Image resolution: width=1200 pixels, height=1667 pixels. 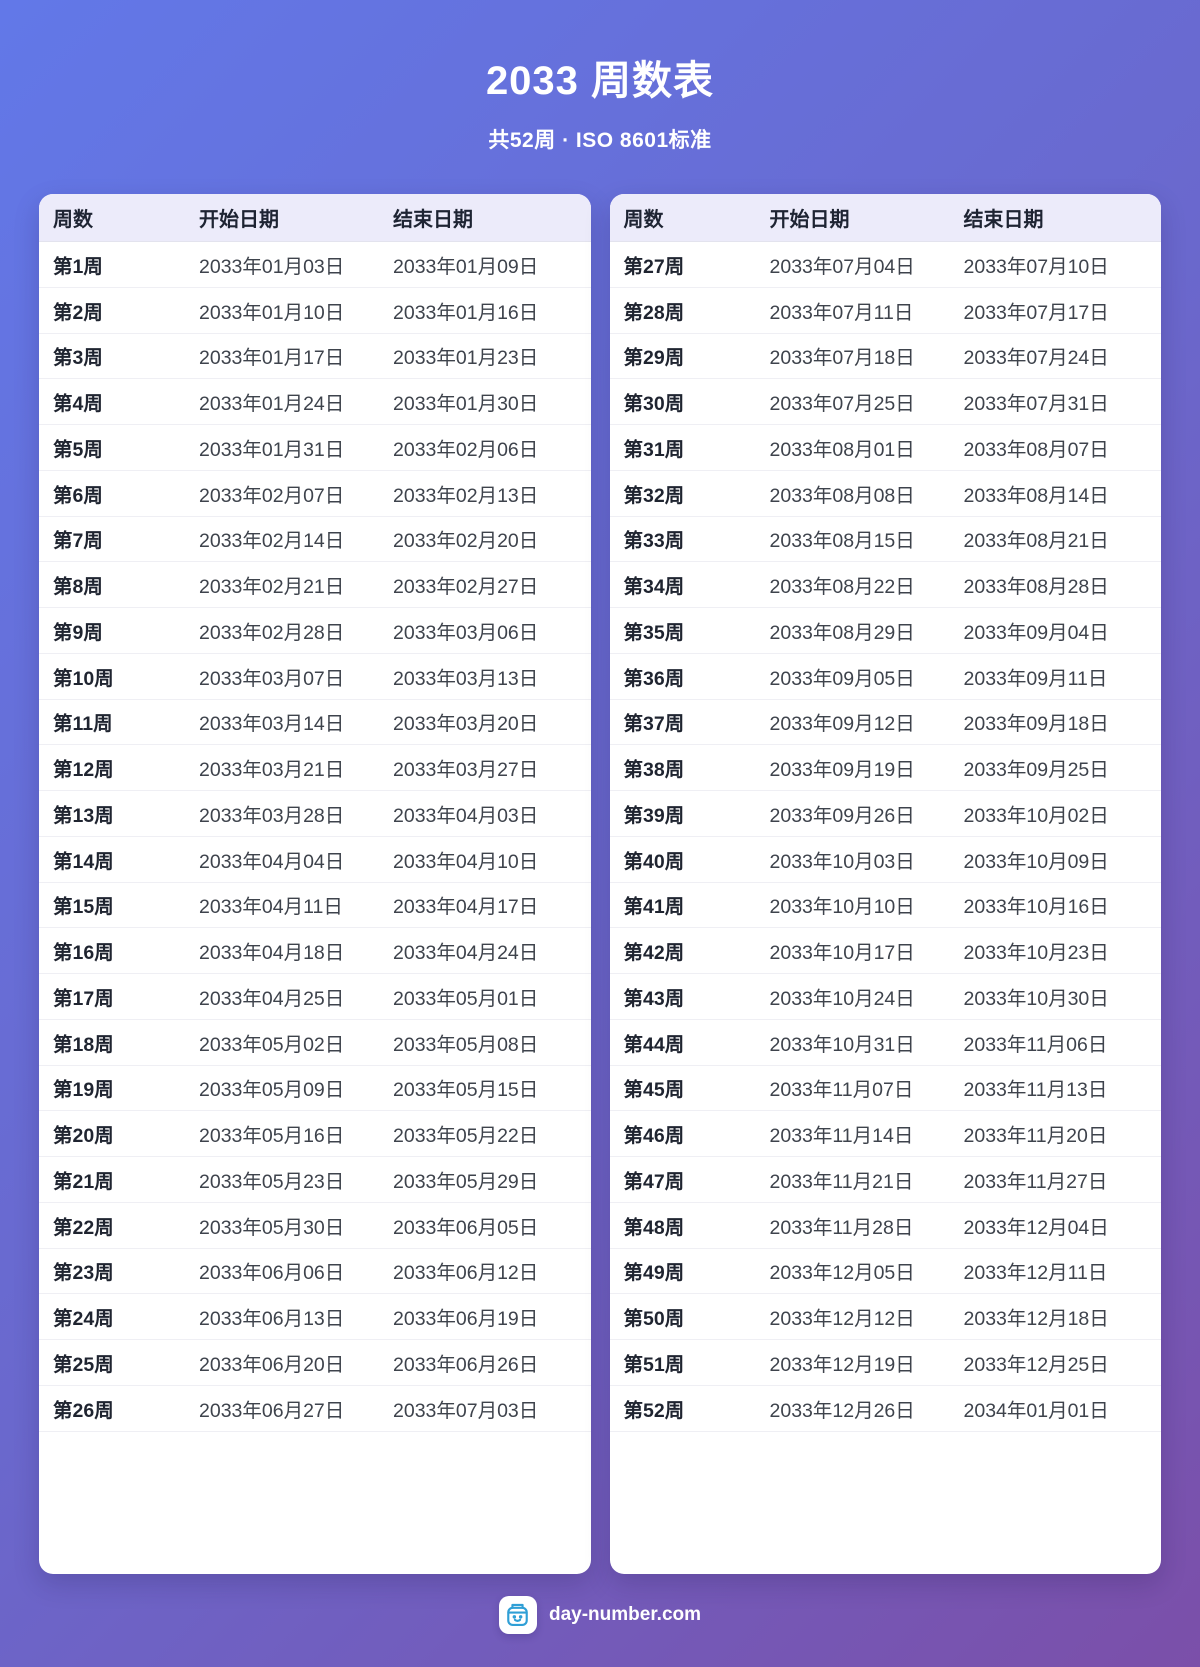 What do you see at coordinates (83, 1319) in the screenshot?
I see `week-number-cell: 第24周` at bounding box center [83, 1319].